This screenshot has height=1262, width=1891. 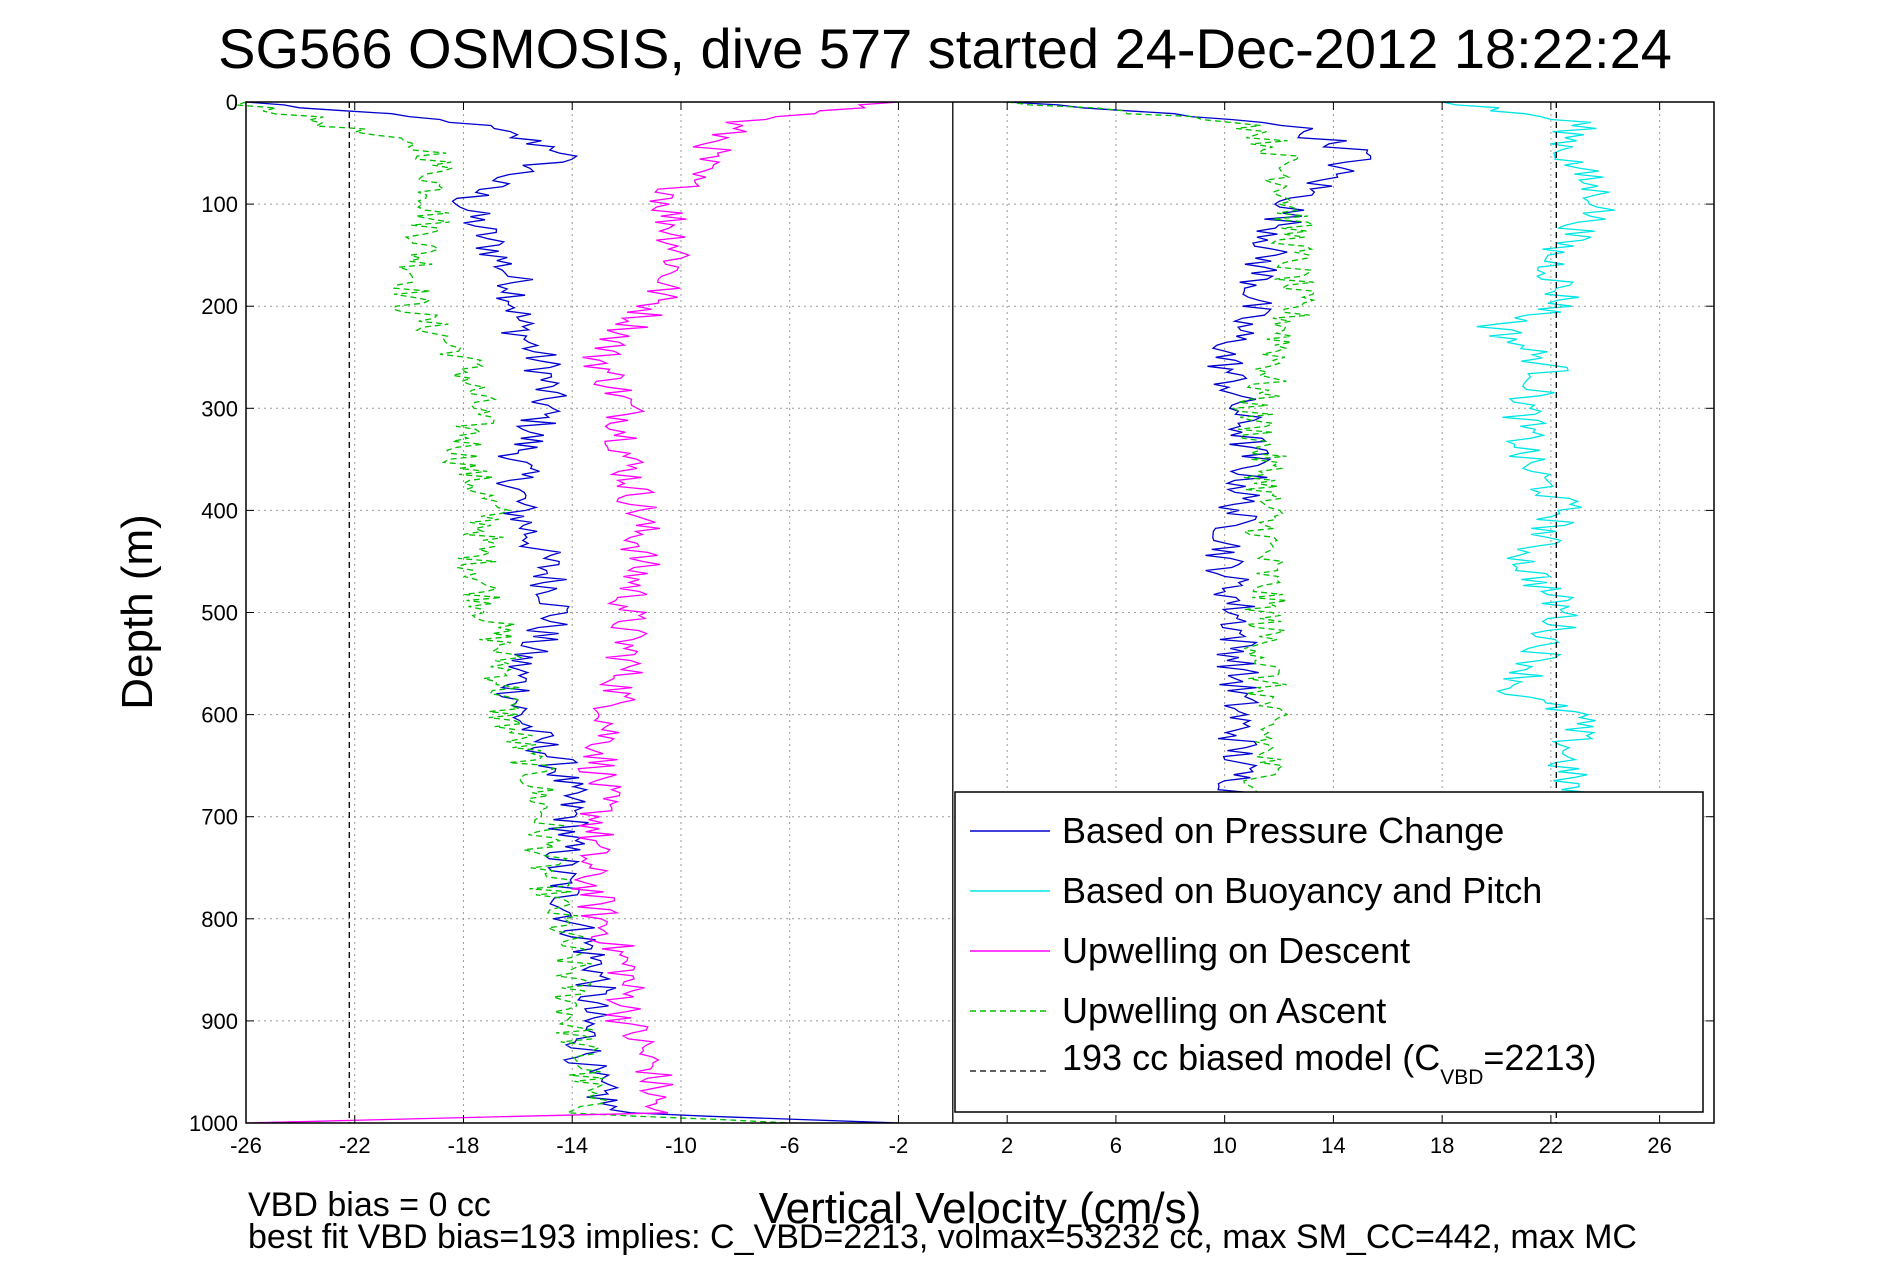 What do you see at coordinates (1283, 830) in the screenshot?
I see `legend-label-pressure: Based on Pressure Change` at bounding box center [1283, 830].